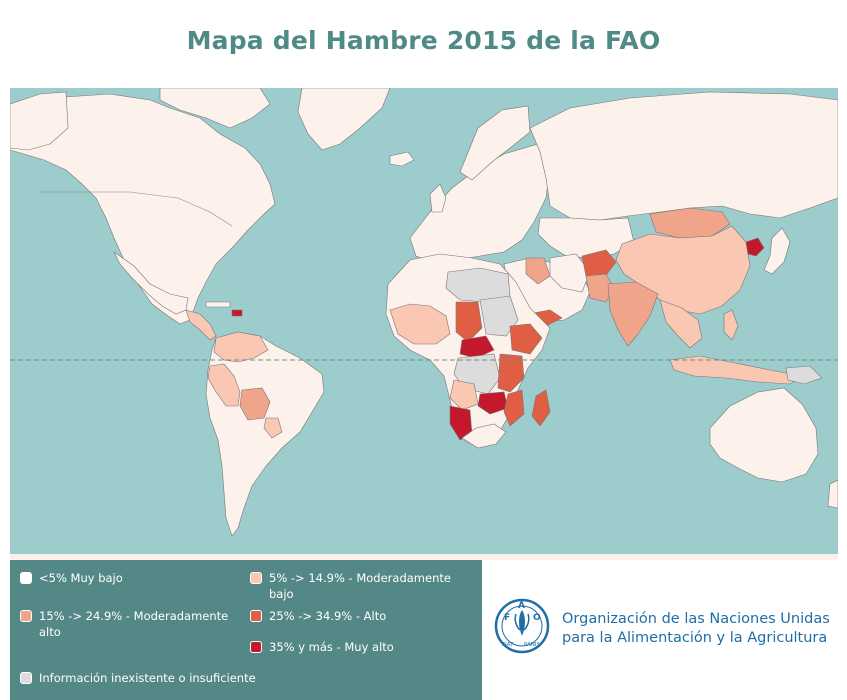 This screenshot has height=700, width=847. I want to click on mongolia, so click(690, 223).